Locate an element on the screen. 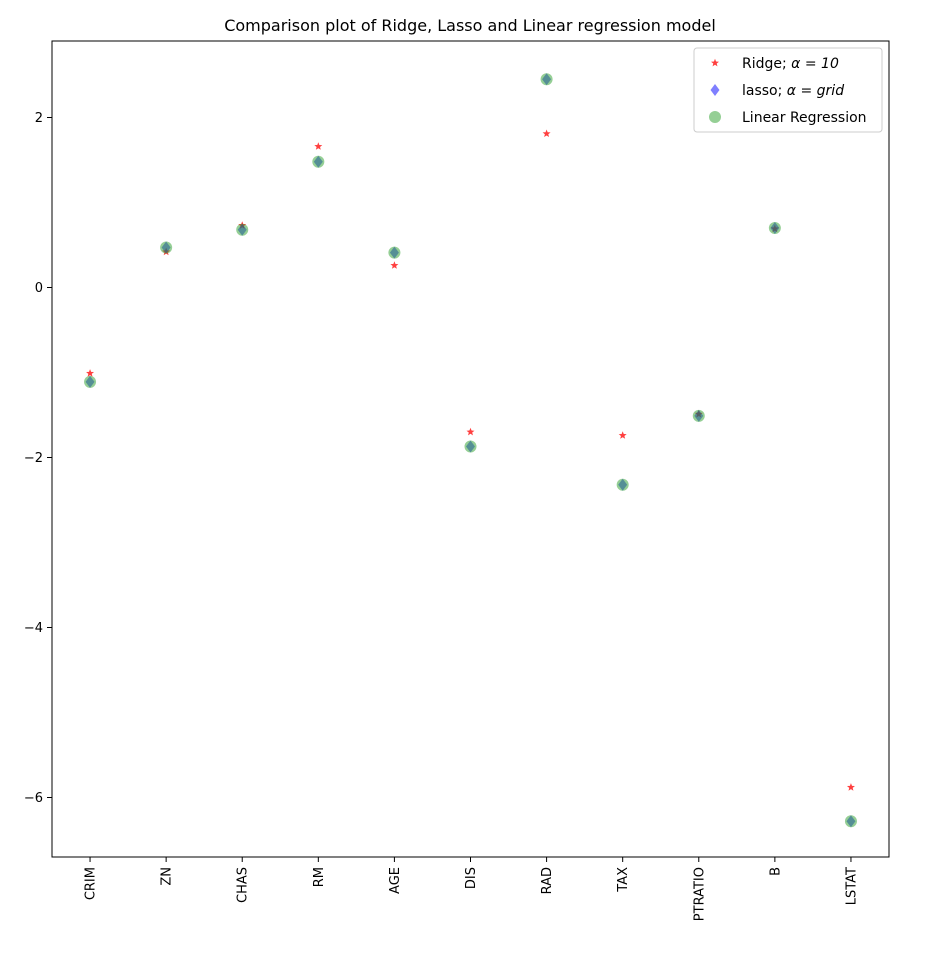 The width and height of the screenshot is (943, 953). legend-box is located at coordinates (788, 90).